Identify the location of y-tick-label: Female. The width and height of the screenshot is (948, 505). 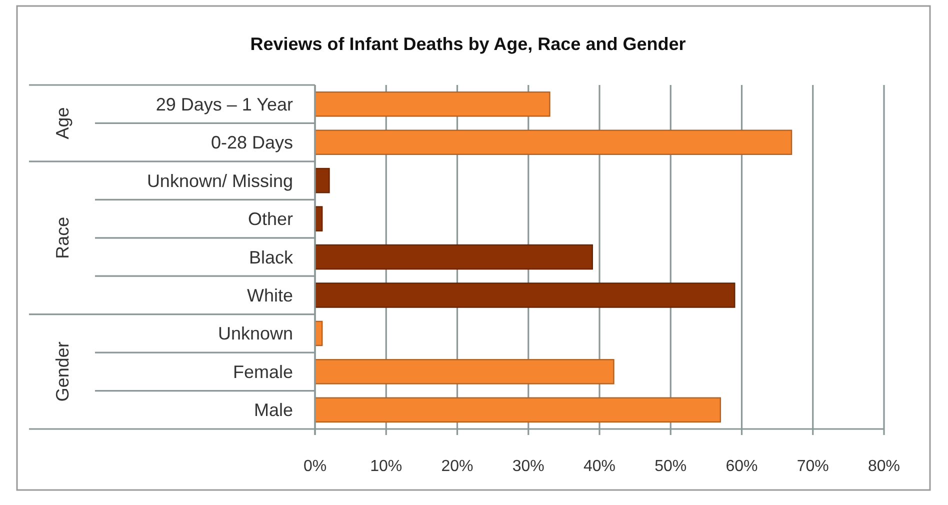
(262, 372).